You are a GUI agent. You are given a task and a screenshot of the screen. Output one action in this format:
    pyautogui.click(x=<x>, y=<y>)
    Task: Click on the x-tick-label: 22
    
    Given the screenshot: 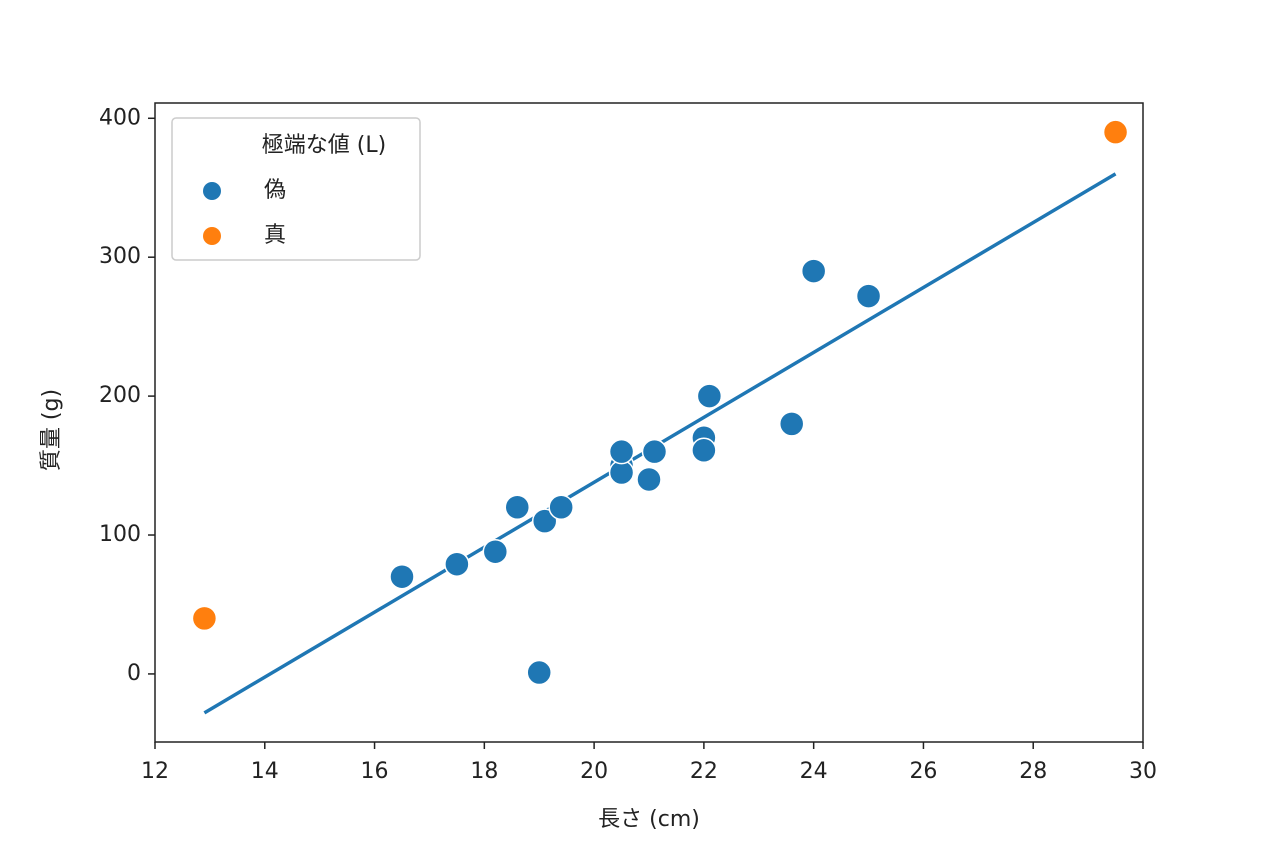 What is the action you would take?
    pyautogui.click(x=704, y=771)
    